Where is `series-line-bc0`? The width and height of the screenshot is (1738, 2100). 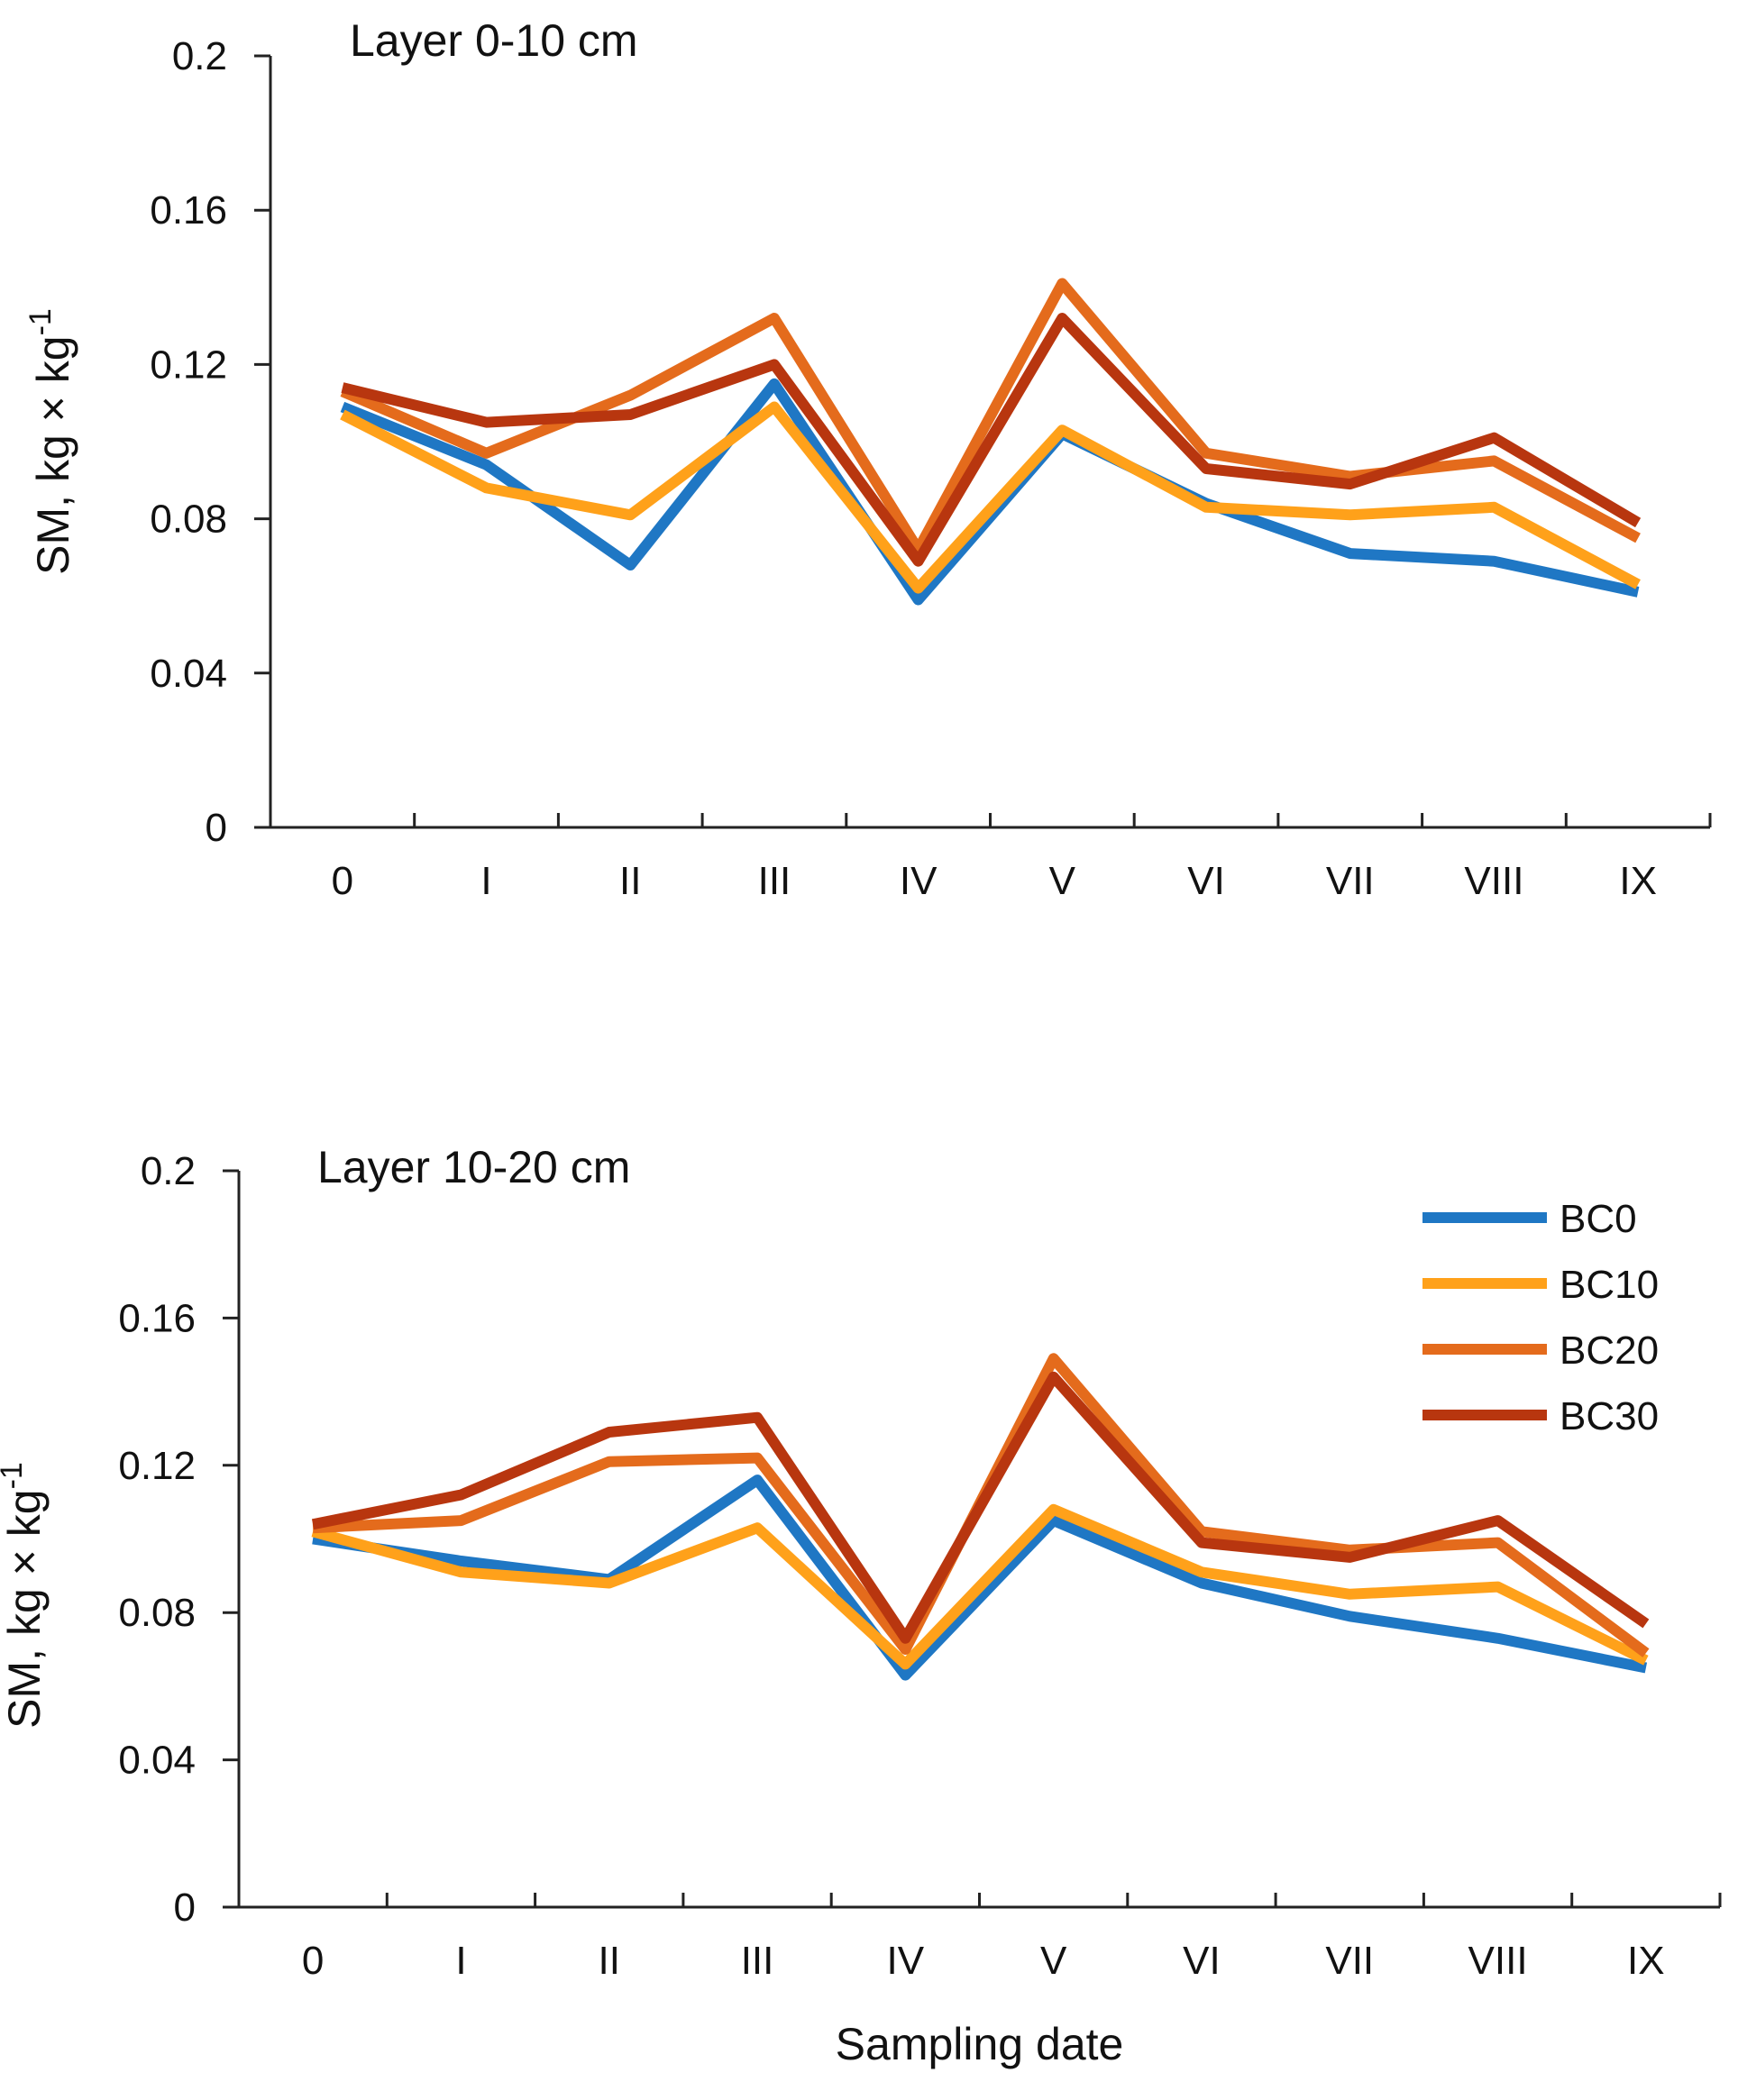 series-line-bc0 is located at coordinates (980, 1578).